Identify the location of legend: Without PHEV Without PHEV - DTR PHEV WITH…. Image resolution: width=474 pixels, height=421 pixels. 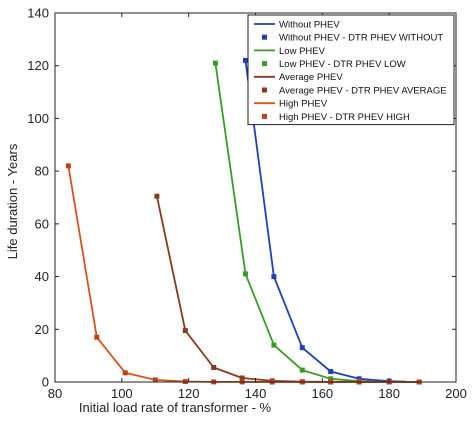
(351, 70).